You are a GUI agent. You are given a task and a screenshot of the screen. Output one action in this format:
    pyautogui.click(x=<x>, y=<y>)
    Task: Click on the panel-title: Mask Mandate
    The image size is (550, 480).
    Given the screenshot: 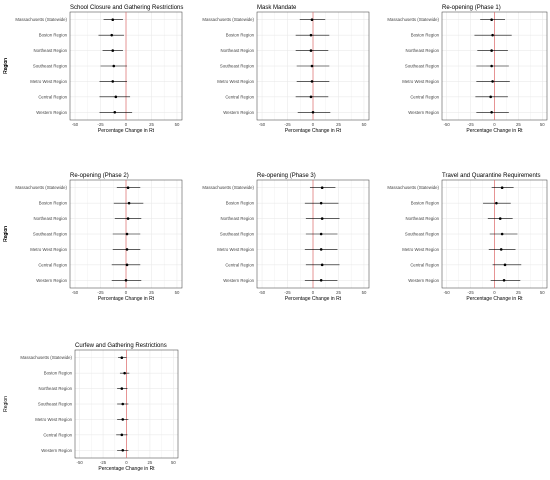 What is the action you would take?
    pyautogui.click(x=277, y=8)
    